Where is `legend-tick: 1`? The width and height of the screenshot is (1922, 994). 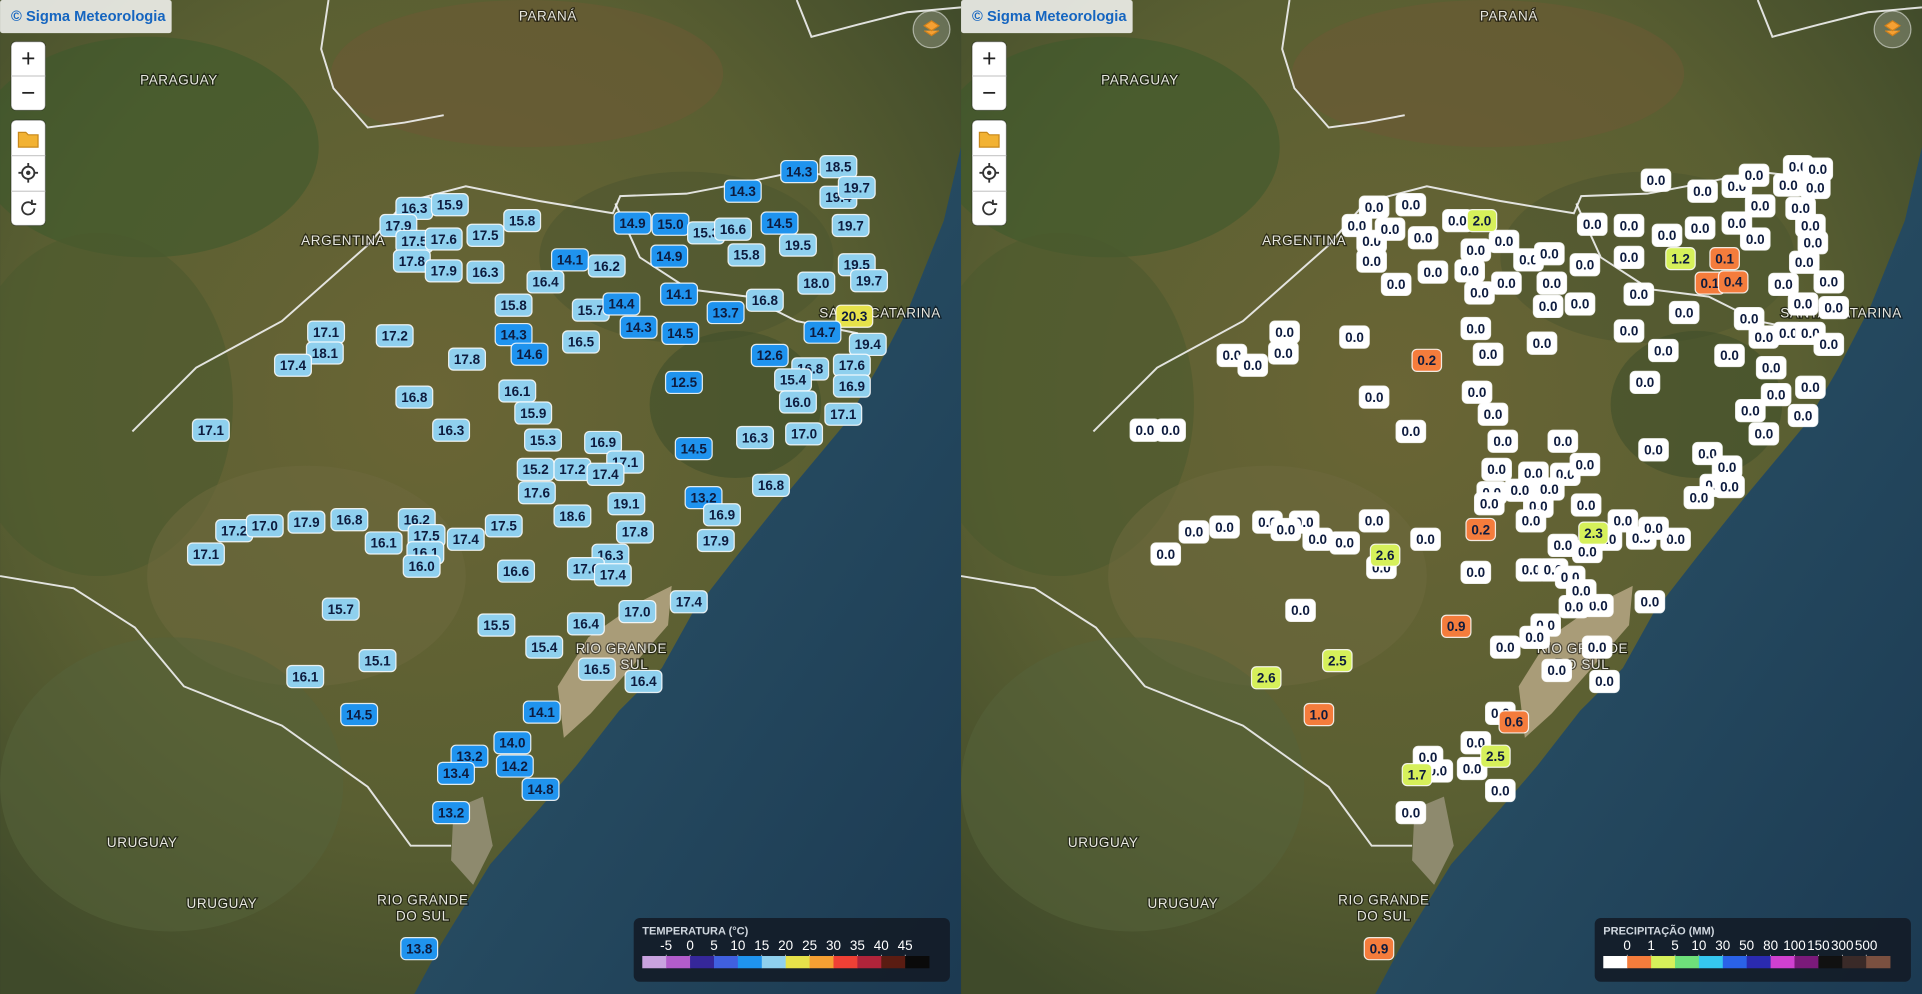
legend-tick: 1 is located at coordinates (1651, 945).